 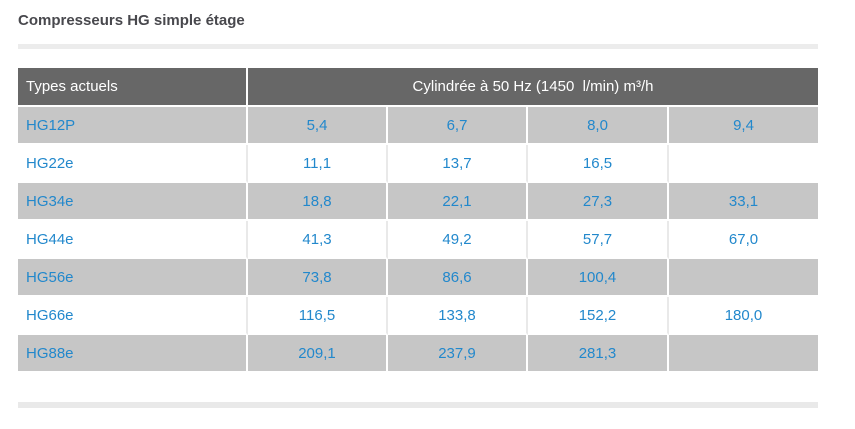 I want to click on value-cell: 49,2, so click(x=458, y=240).